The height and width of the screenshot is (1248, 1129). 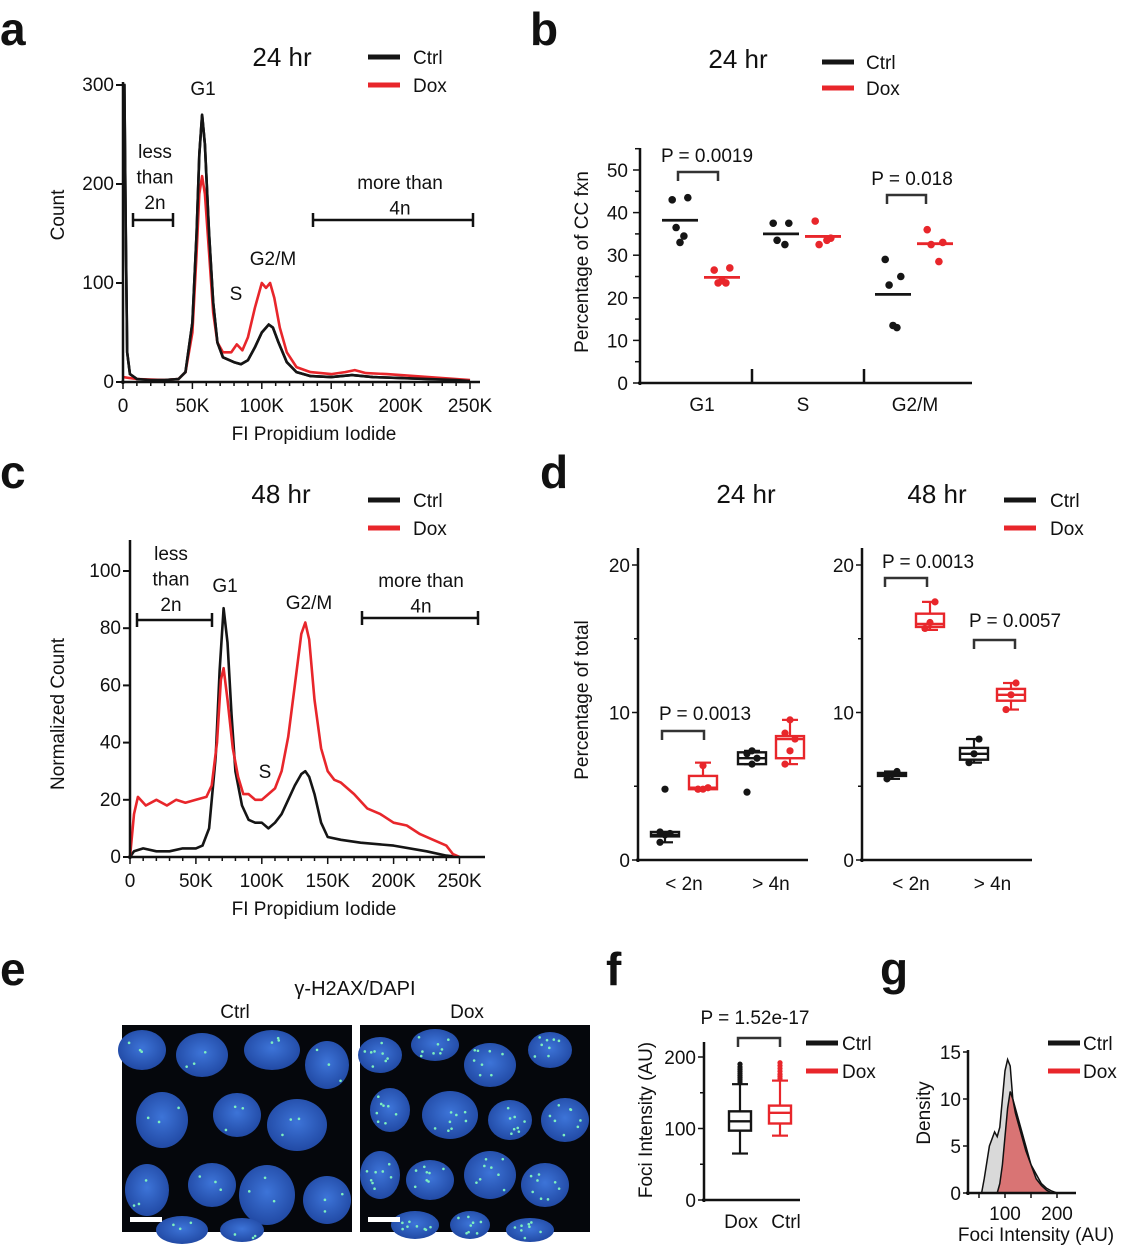 What do you see at coordinates (746, 494) in the screenshot?
I see `subplot-title: 24 hr` at bounding box center [746, 494].